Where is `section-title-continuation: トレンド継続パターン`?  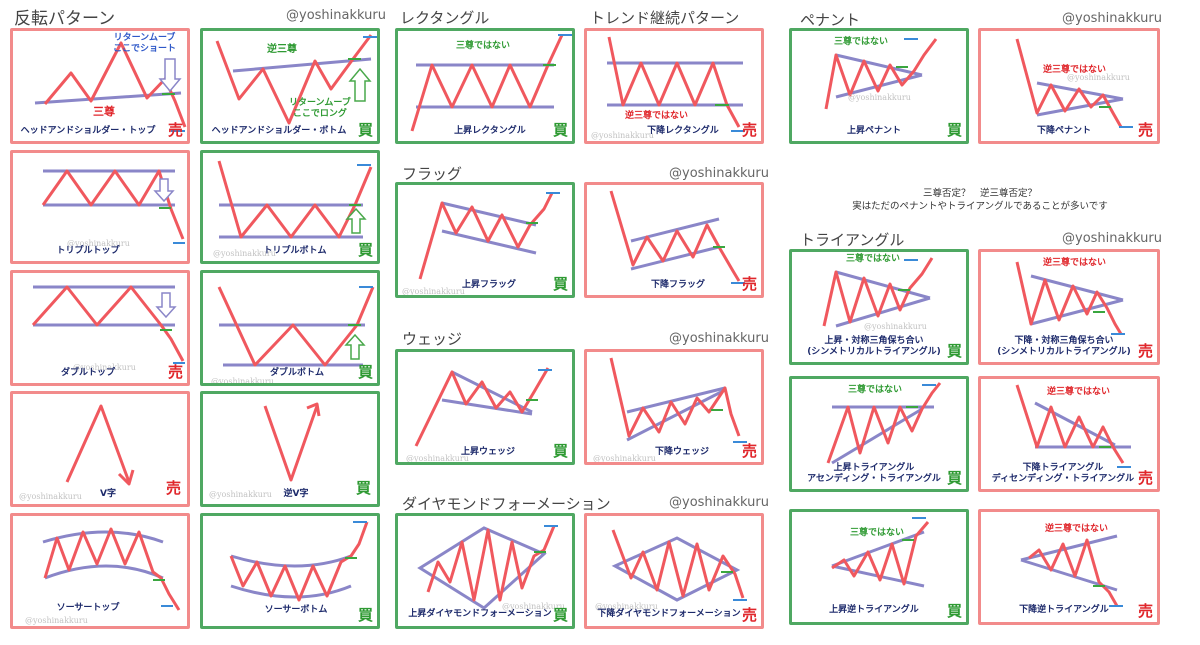 section-title-continuation: トレンド継続パターン is located at coordinates (665, 18).